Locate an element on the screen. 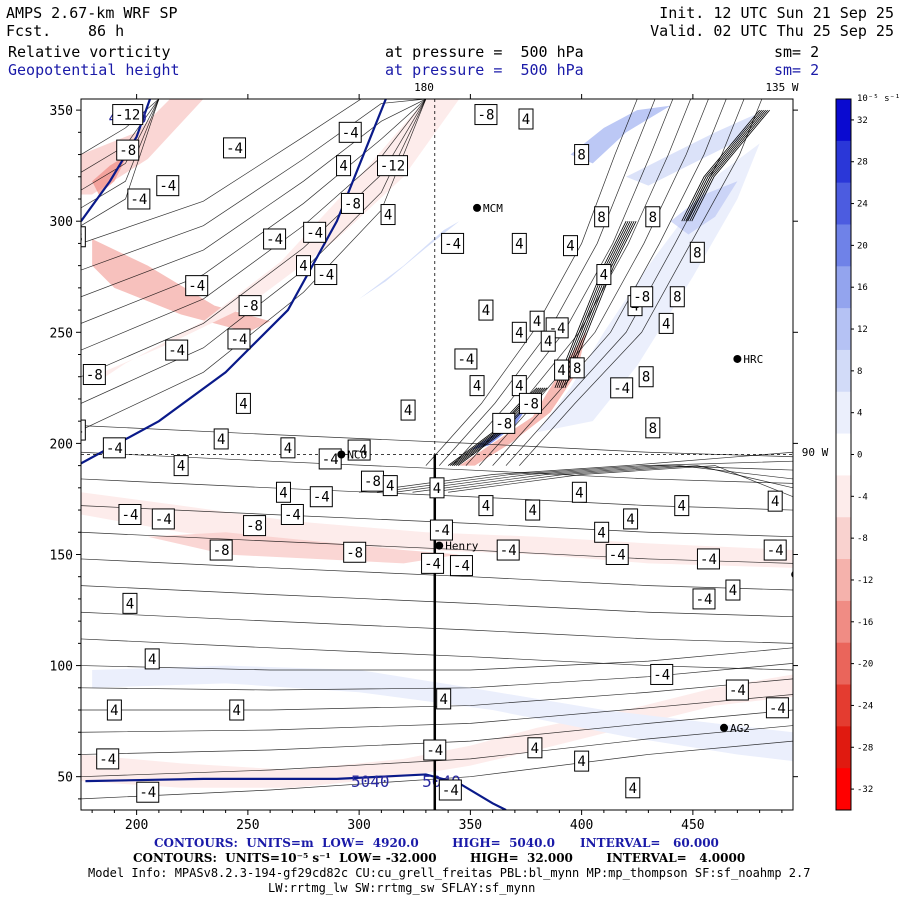  colorbar-tick-label: 4 is located at coordinates (859, 414).